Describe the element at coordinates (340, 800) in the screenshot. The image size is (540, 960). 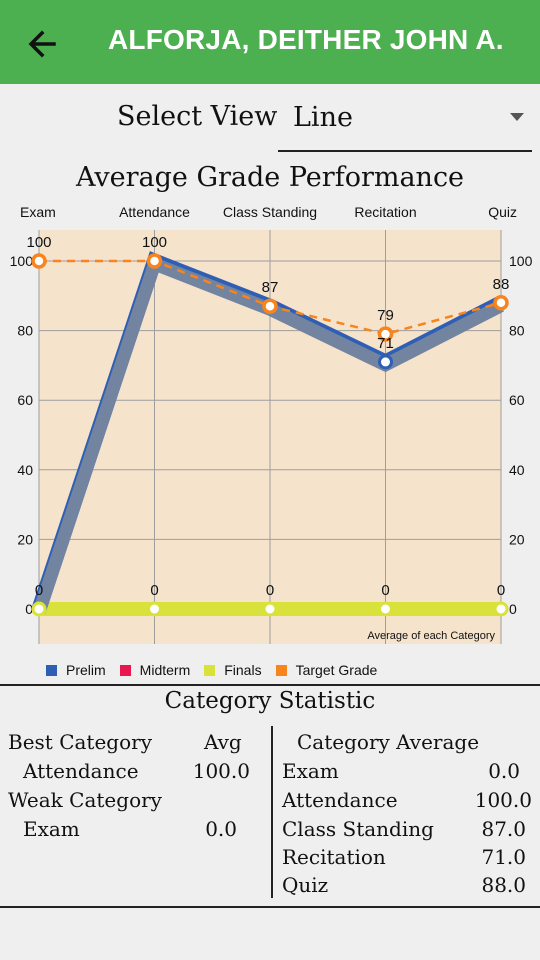
I see `avg-name-attendance: Attendance` at that location.